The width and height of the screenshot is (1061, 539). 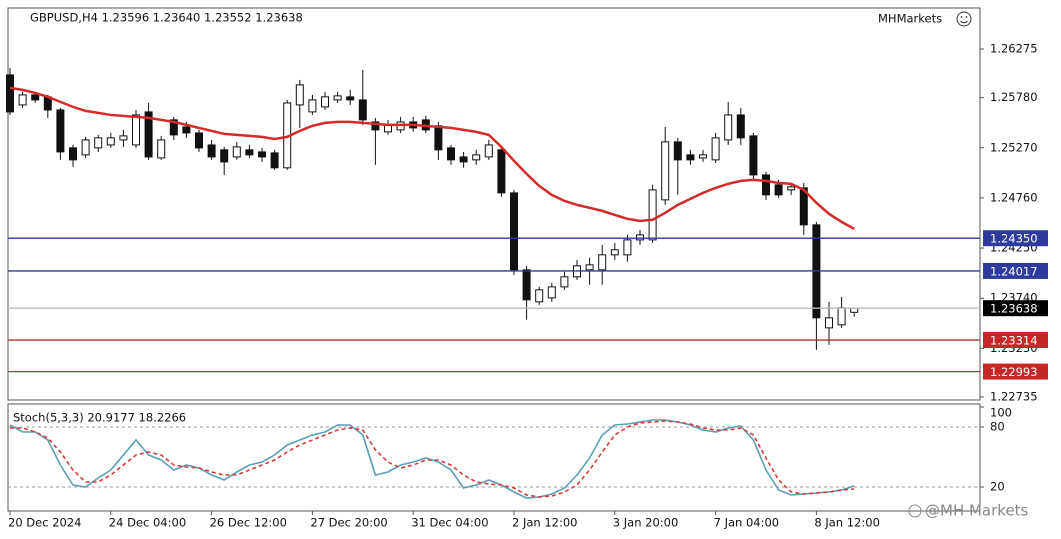 I want to click on level-label: 1.23638, so click(x=1014, y=309).